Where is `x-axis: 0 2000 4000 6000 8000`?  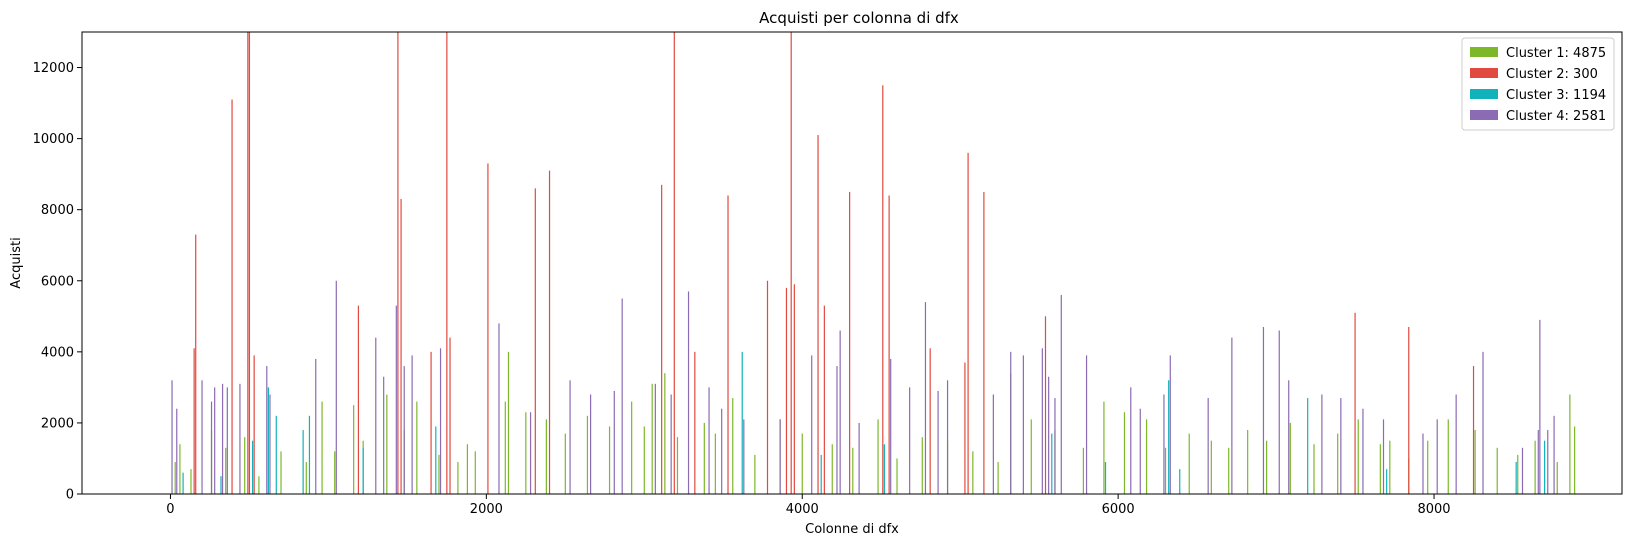 x-axis: 0 2000 4000 6000 8000 is located at coordinates (808, 505).